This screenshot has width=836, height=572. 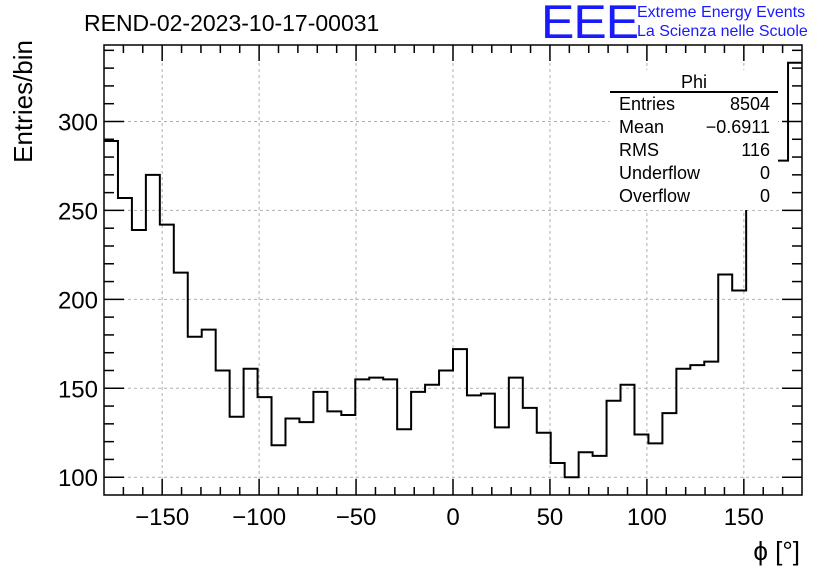 What do you see at coordinates (590, 24) in the screenshot?
I see `eee-logo: EEE` at bounding box center [590, 24].